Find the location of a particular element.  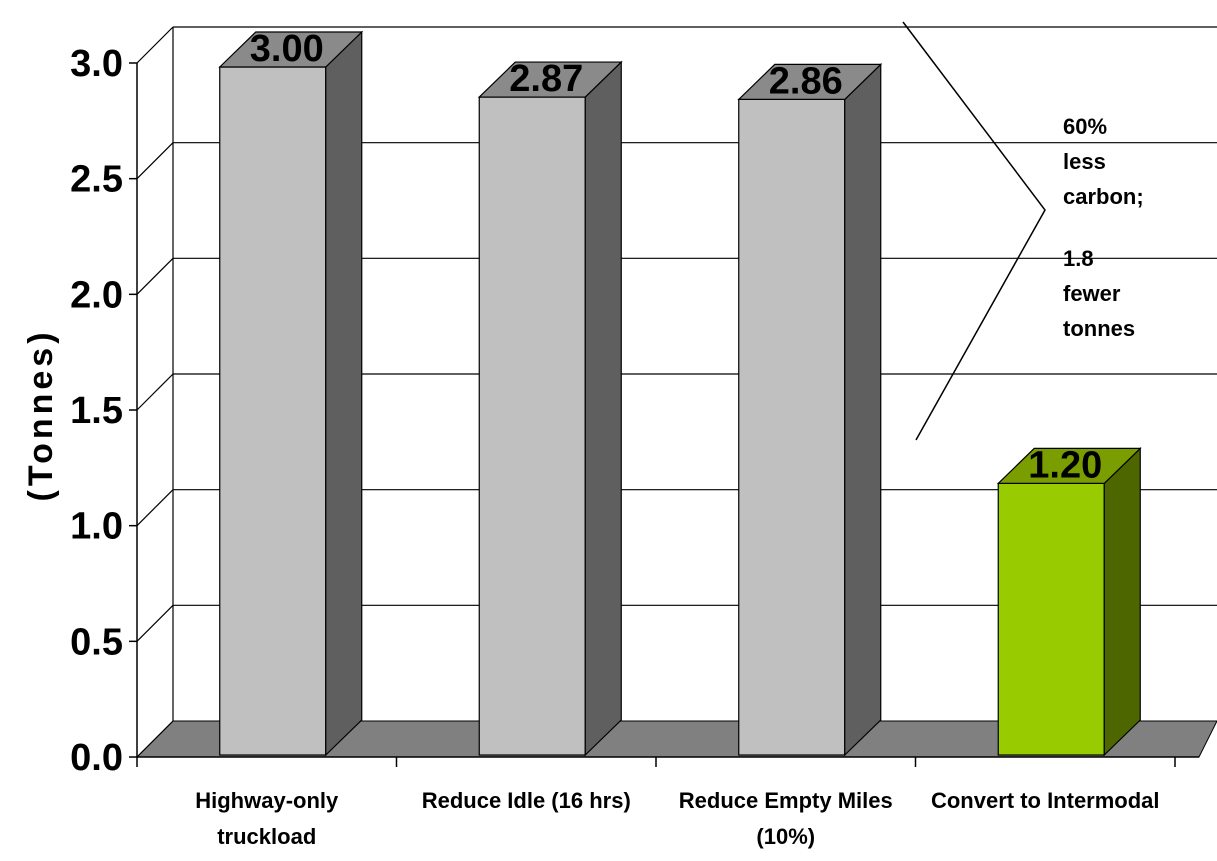

y-tick-label: 2.0 is located at coordinates (96, 295).